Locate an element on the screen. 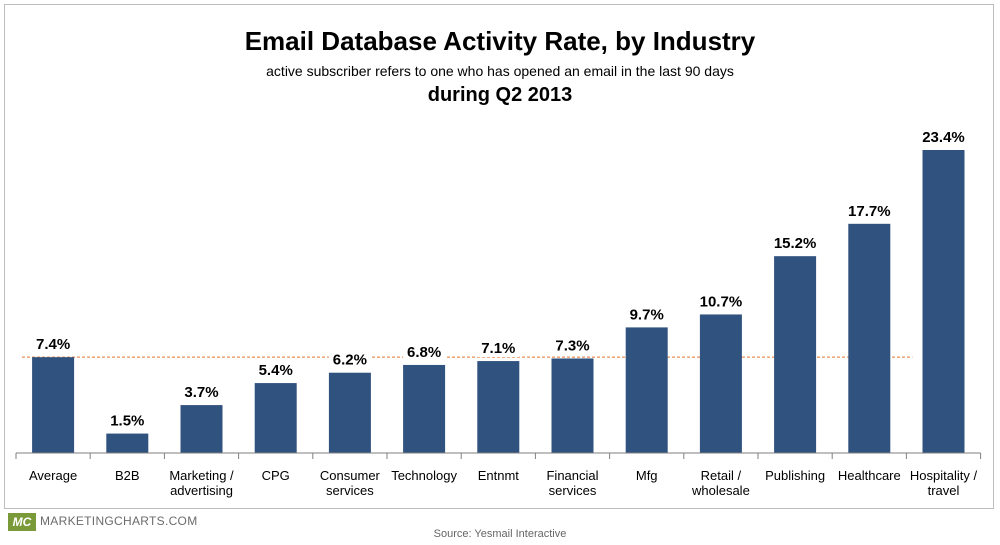 The width and height of the screenshot is (1000, 545). value-label: 23.4% is located at coordinates (943, 137).